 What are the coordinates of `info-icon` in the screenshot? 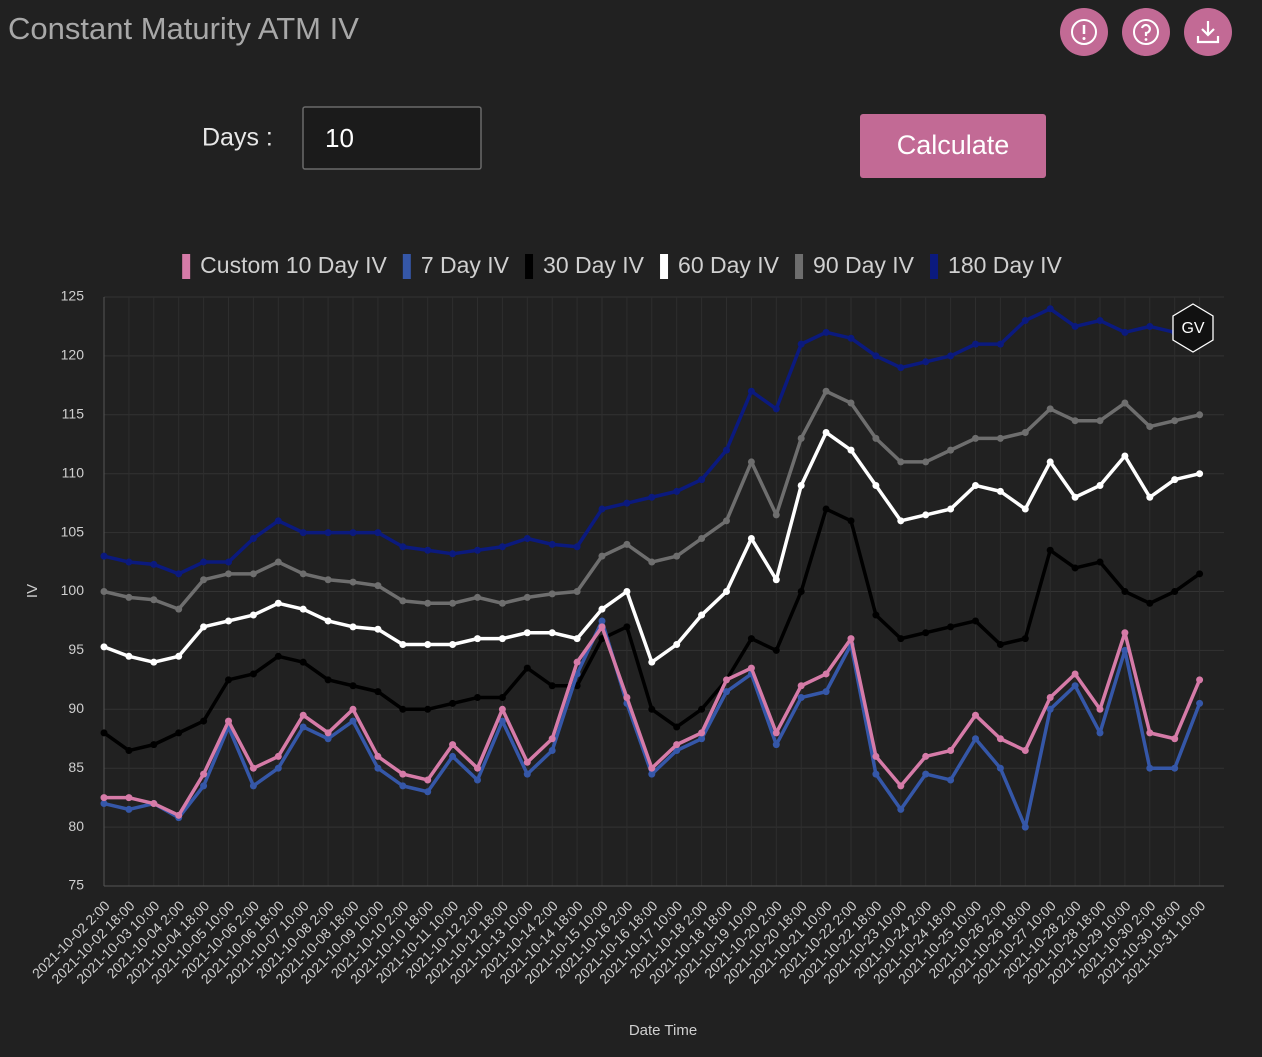 It's located at (1084, 32).